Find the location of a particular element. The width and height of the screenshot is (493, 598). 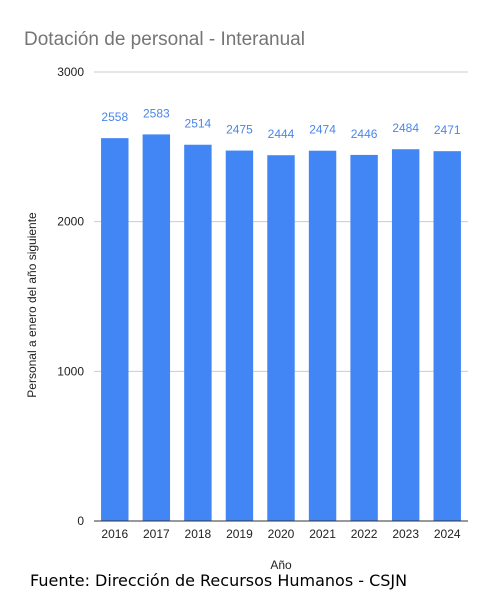

data-label-2018: 2514 is located at coordinates (198, 124).